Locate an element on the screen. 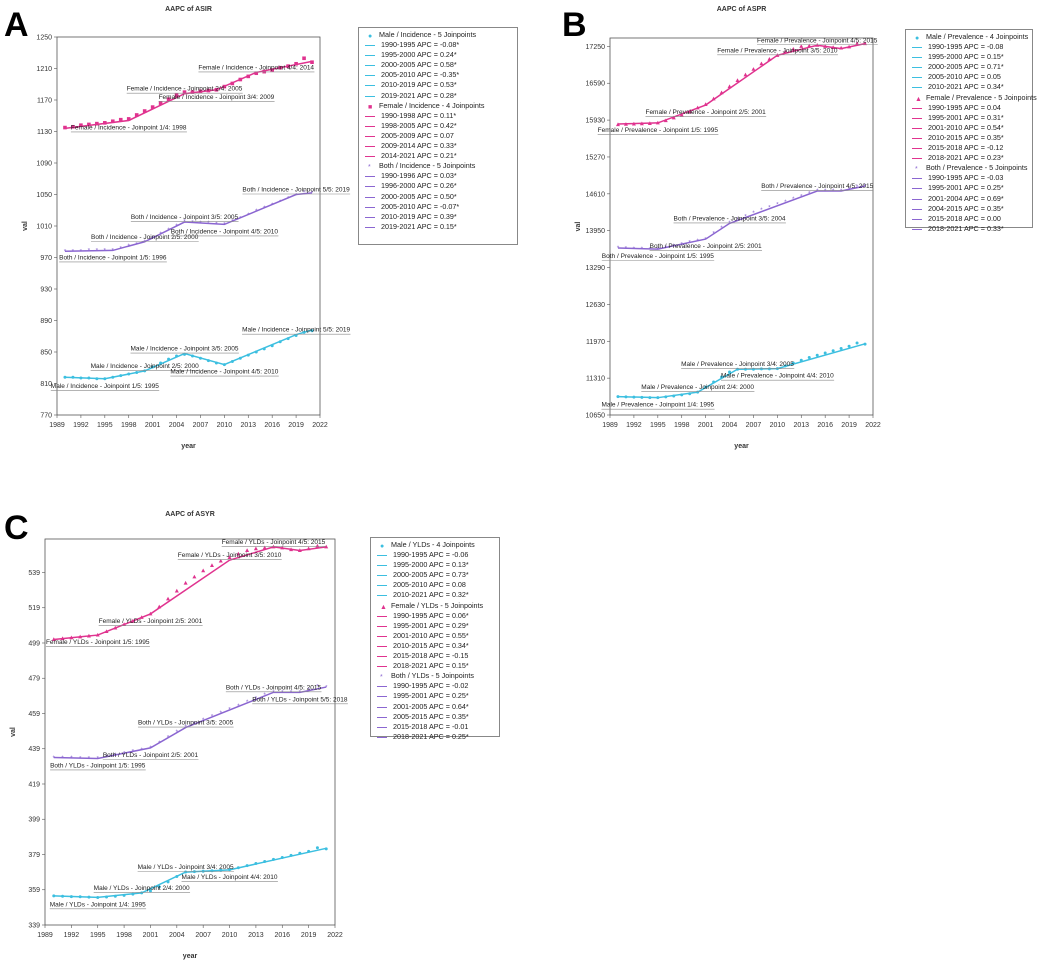 This screenshot has width=1049, height=967. panel-letter: A is located at coordinates (16, 25).